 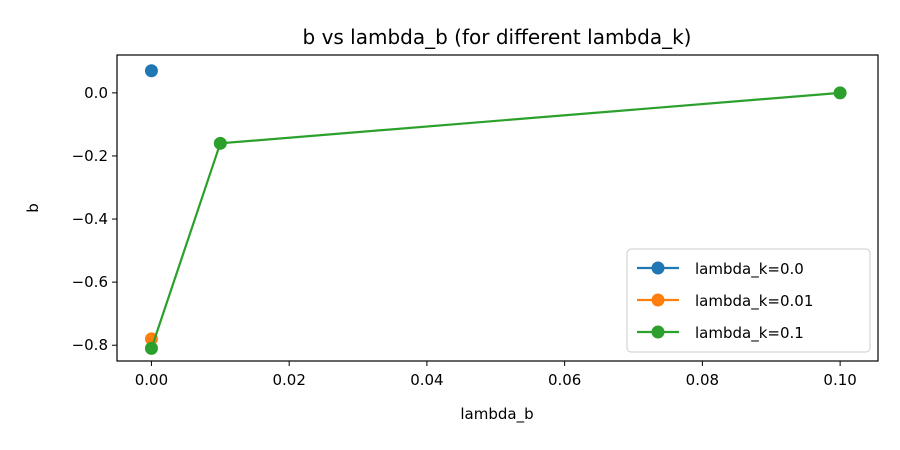 I want to click on chart-title: b vs lambda_b (for different lambda_k), so click(x=497, y=37).